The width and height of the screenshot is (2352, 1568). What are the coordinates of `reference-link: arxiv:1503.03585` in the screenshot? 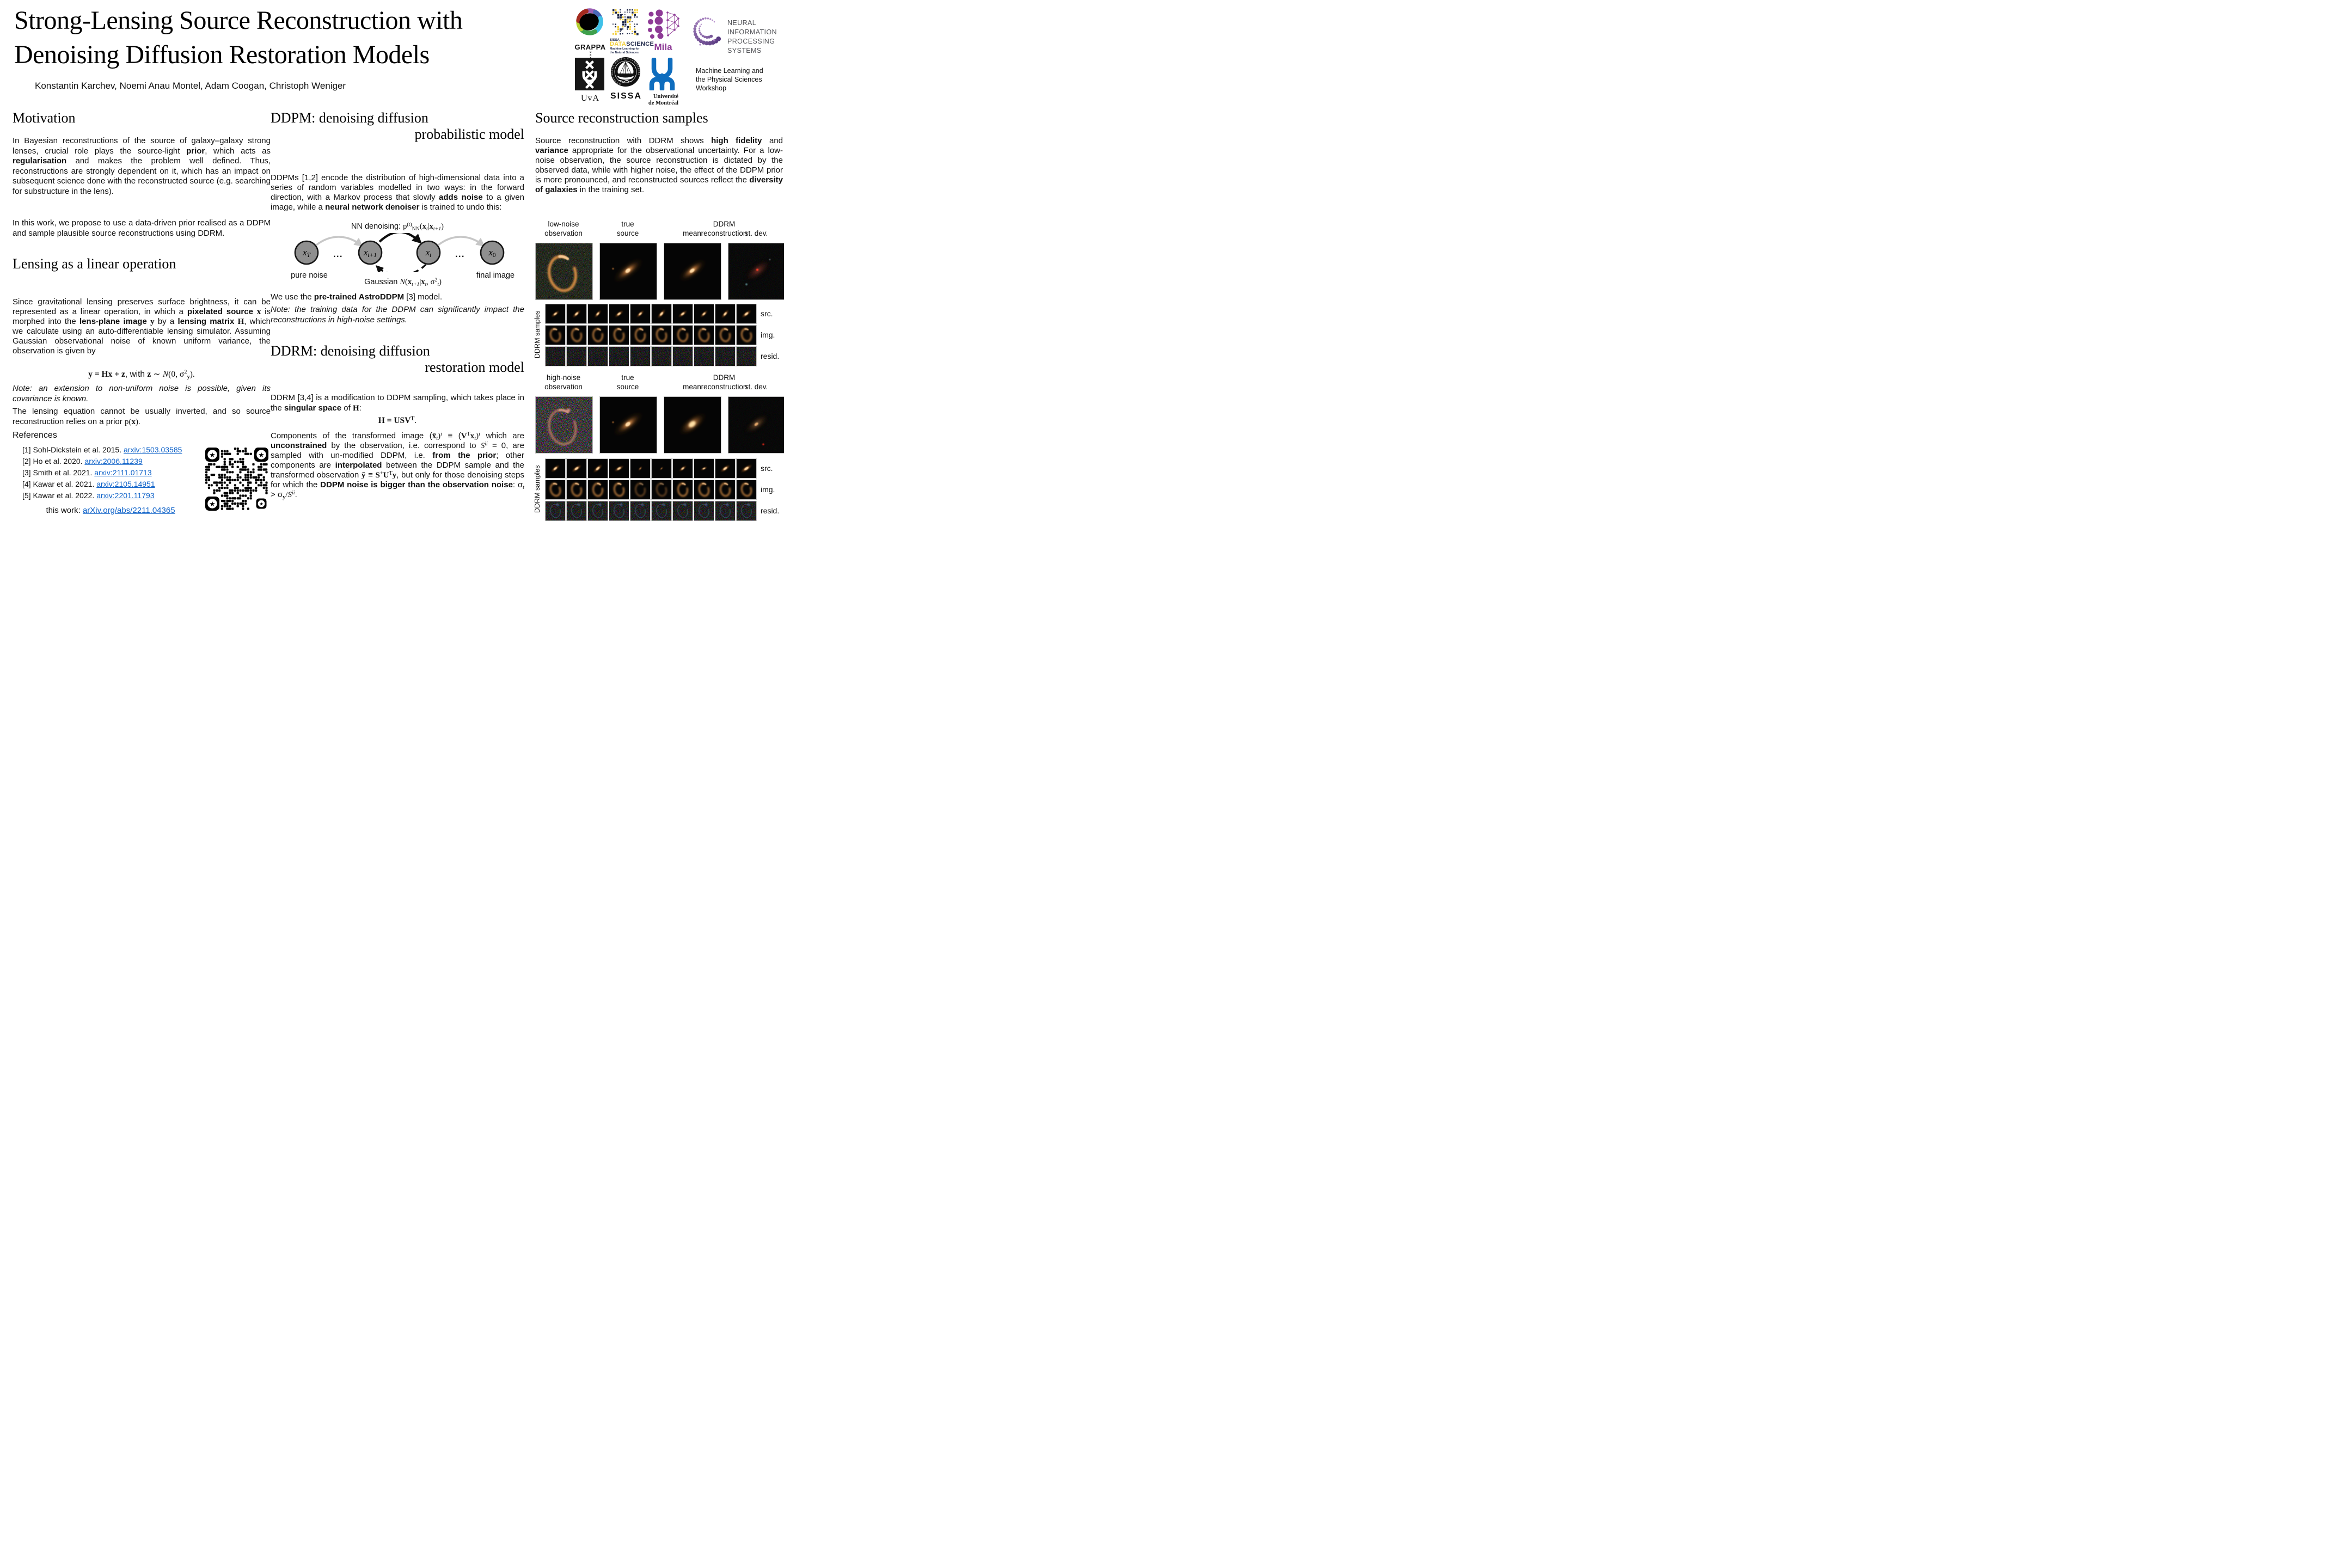 It's located at (153, 449).